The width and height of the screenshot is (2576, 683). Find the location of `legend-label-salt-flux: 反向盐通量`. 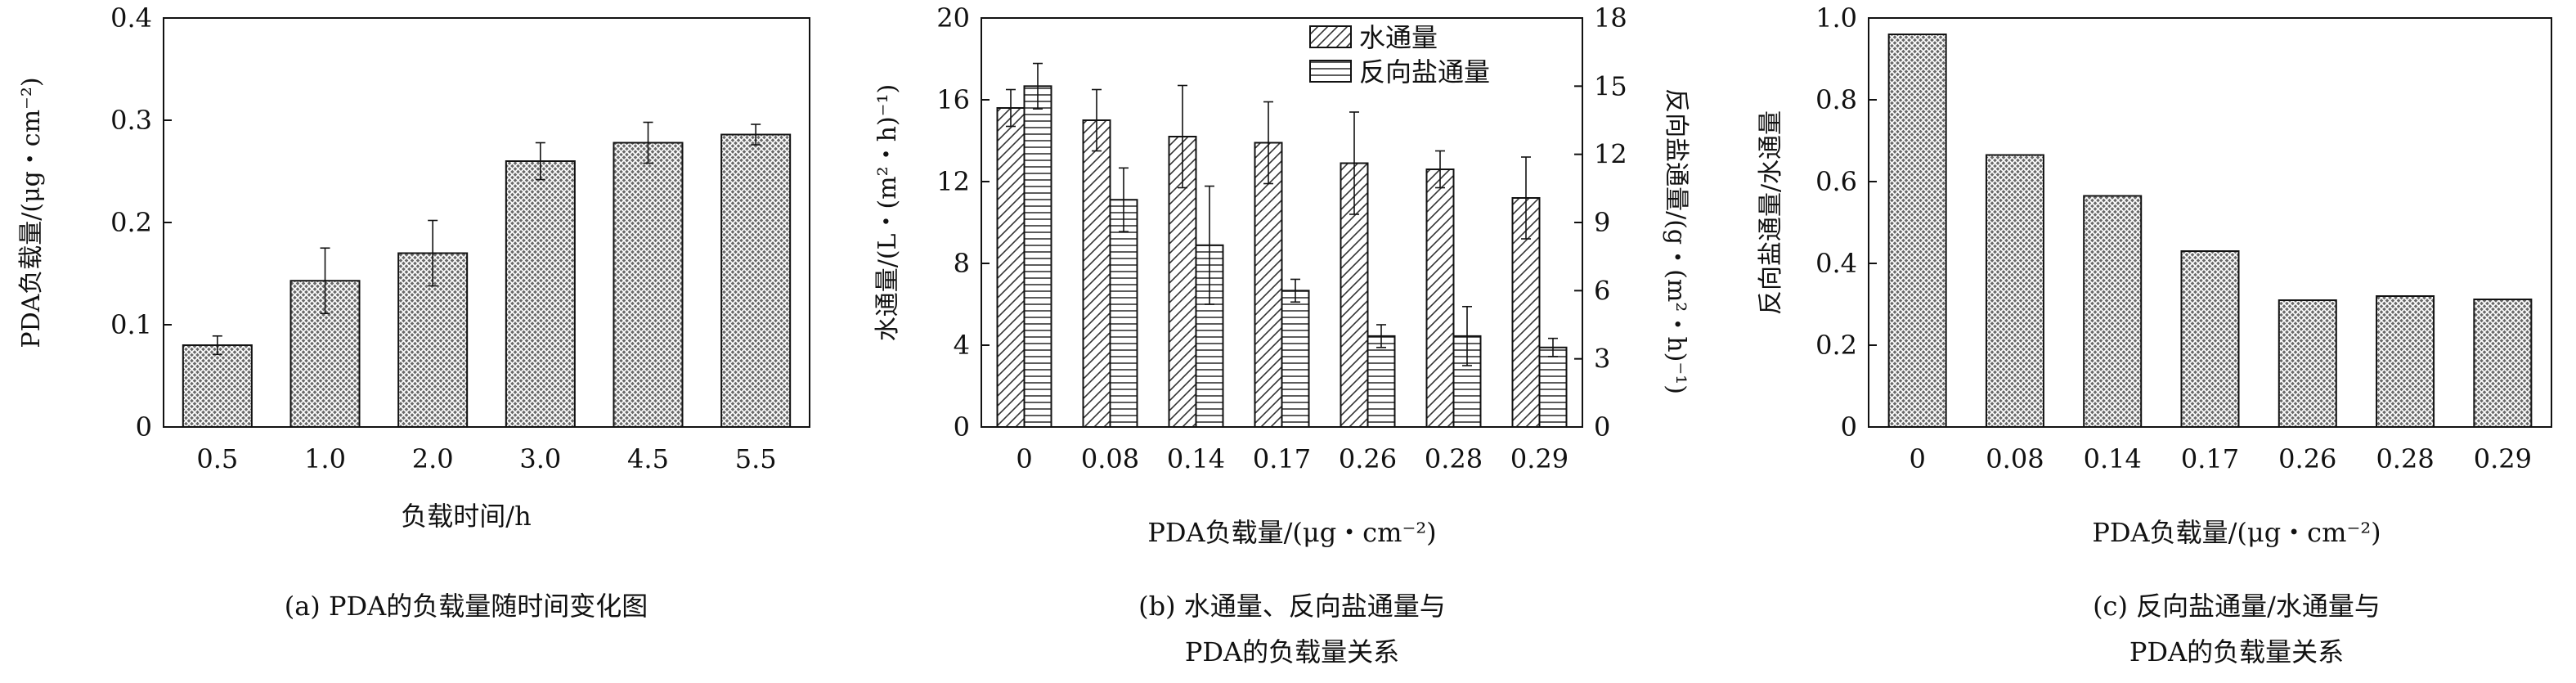

legend-label-salt-flux: 反向盐通量 is located at coordinates (1424, 72).